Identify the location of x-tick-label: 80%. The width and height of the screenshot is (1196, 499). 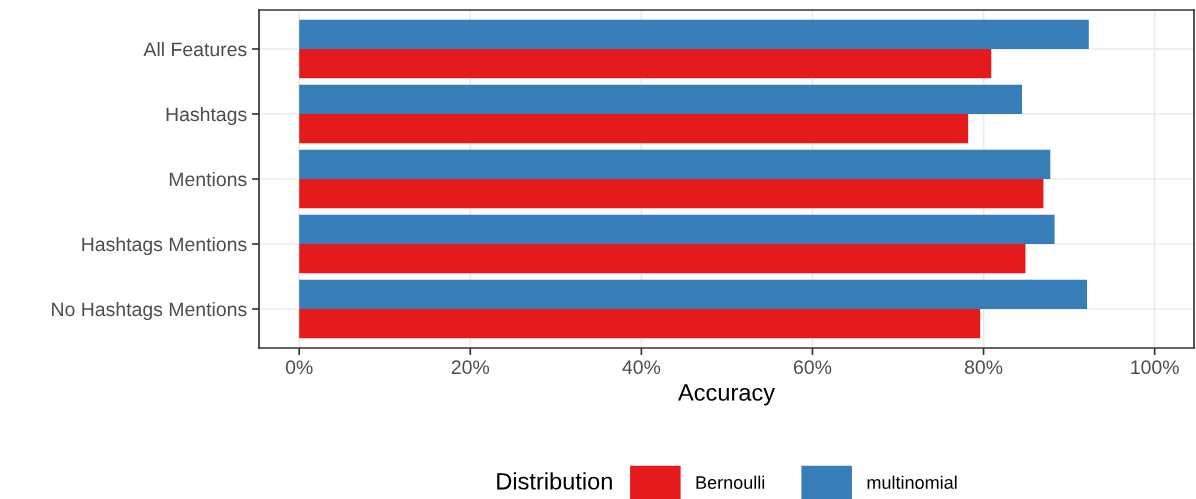
(983, 367).